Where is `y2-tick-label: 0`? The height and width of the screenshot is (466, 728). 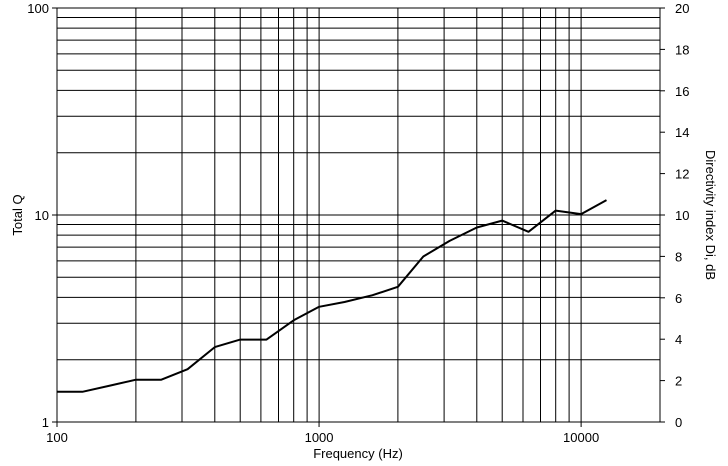
y2-tick-label: 0 is located at coordinates (678, 422).